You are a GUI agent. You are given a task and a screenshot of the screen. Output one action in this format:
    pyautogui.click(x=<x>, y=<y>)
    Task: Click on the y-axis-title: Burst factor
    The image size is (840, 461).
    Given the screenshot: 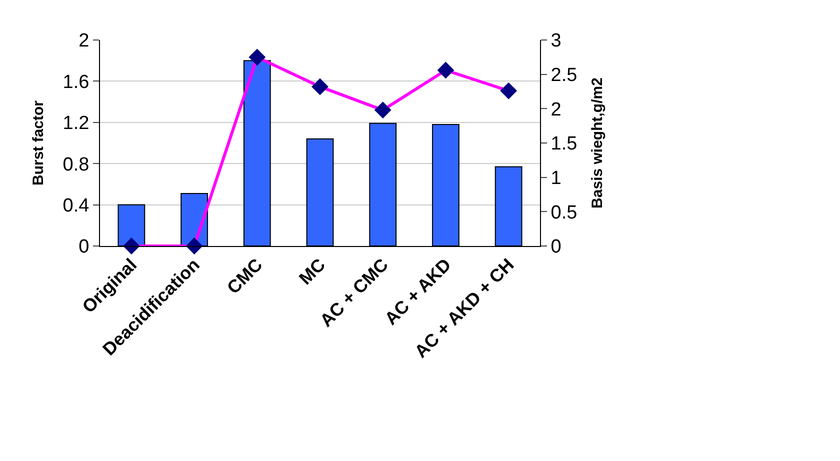 What is the action you would take?
    pyautogui.click(x=39, y=143)
    